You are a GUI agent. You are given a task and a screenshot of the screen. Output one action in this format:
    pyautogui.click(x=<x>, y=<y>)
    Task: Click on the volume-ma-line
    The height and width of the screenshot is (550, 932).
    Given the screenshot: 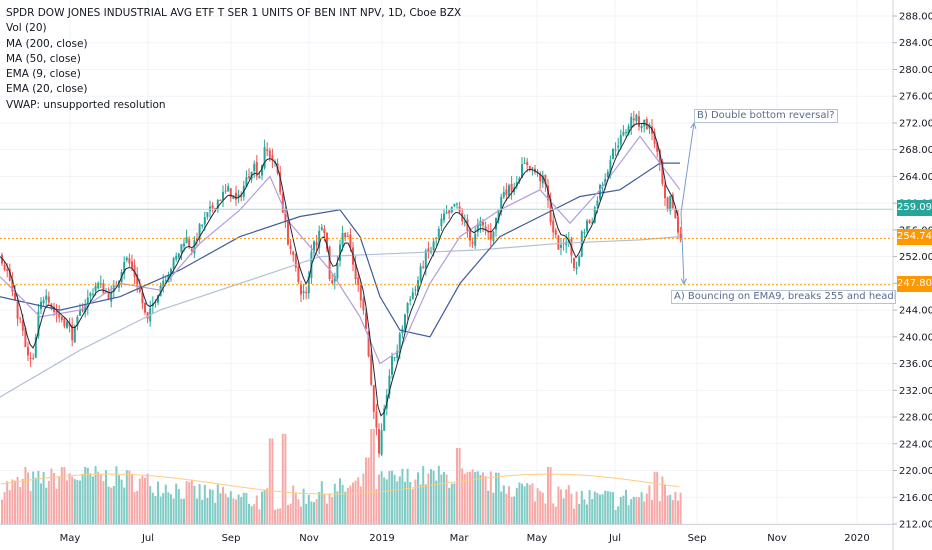 What is the action you would take?
    pyautogui.click(x=340, y=484)
    